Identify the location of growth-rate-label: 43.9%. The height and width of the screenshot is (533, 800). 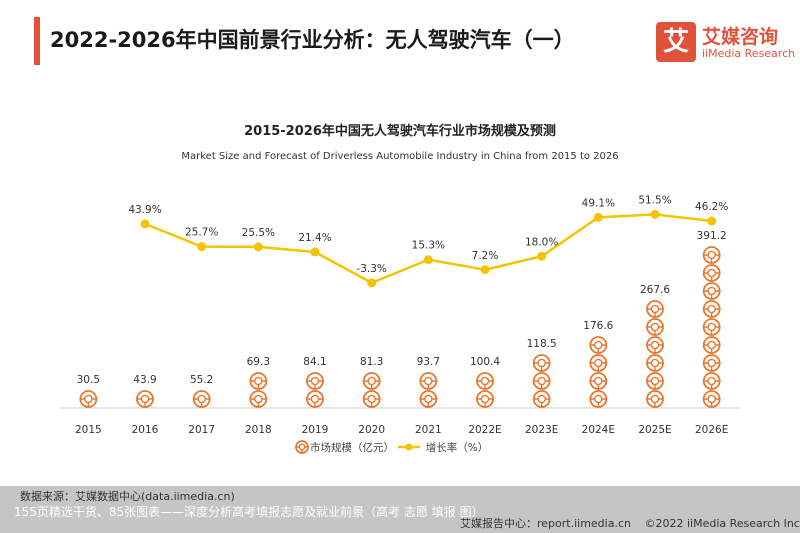
(144, 210).